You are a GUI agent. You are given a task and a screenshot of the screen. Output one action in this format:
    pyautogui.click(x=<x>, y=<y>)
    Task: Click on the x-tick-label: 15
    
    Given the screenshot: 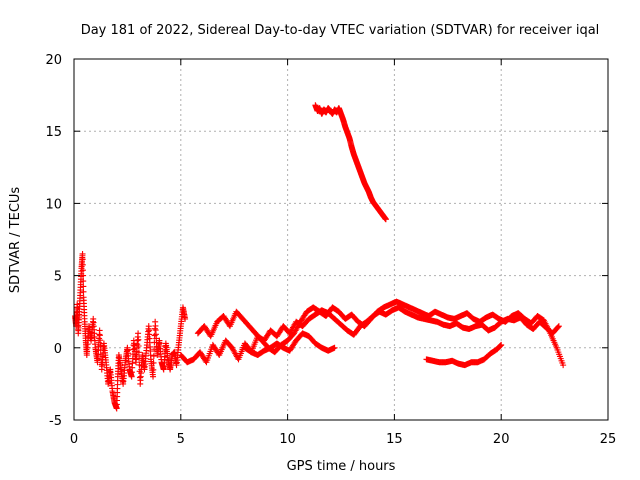 What is the action you would take?
    pyautogui.click(x=394, y=439)
    